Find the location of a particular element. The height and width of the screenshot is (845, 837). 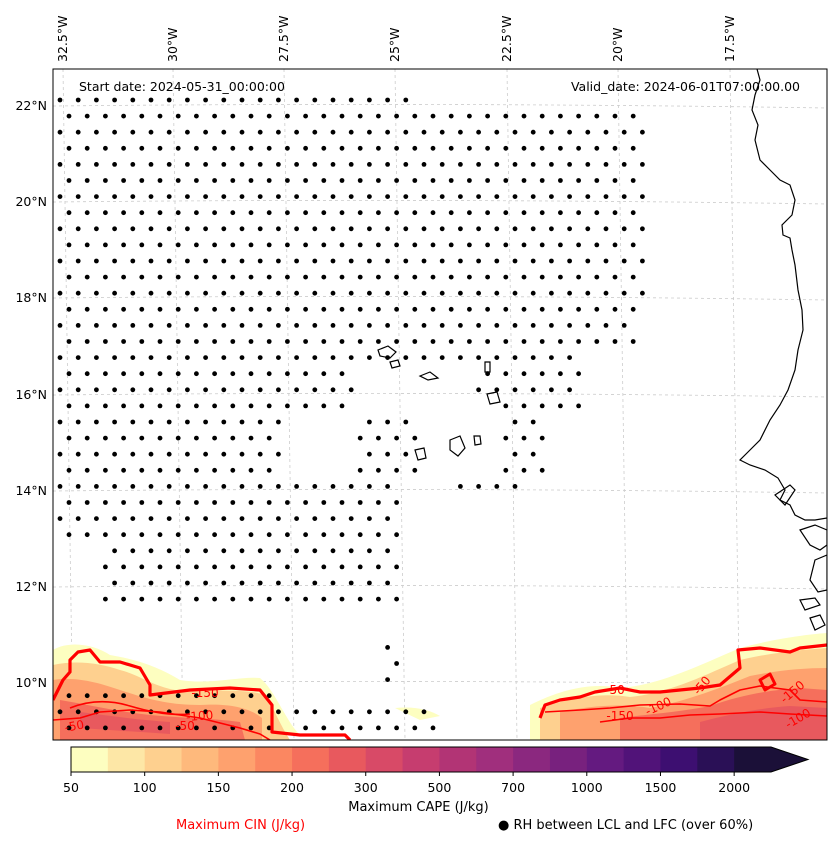

lon-label: 17.5°W is located at coordinates (729, 39).